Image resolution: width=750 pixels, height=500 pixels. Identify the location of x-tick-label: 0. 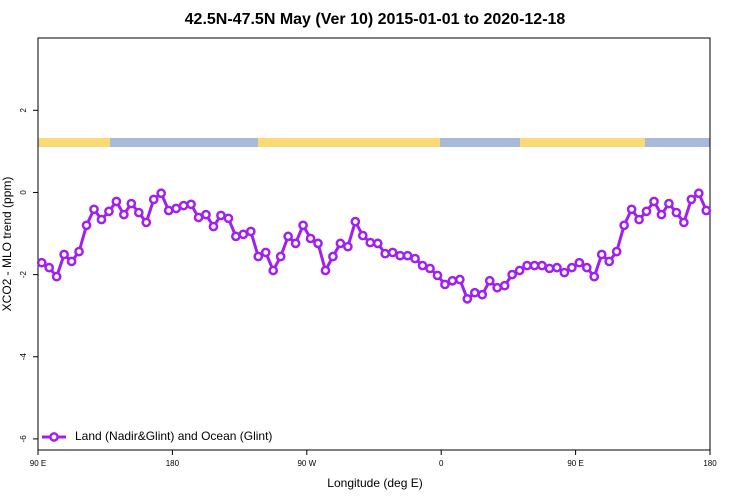
(441, 463).